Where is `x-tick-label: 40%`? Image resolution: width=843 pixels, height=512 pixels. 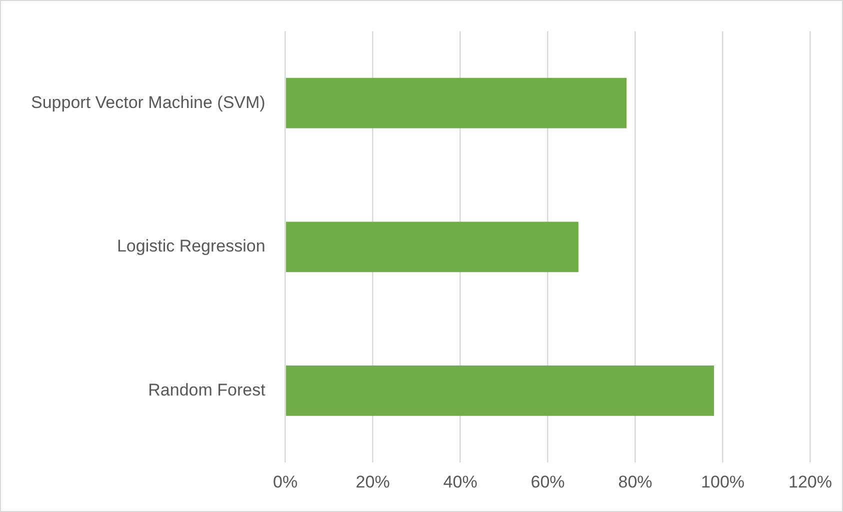
x-tick-label: 40% is located at coordinates (460, 482).